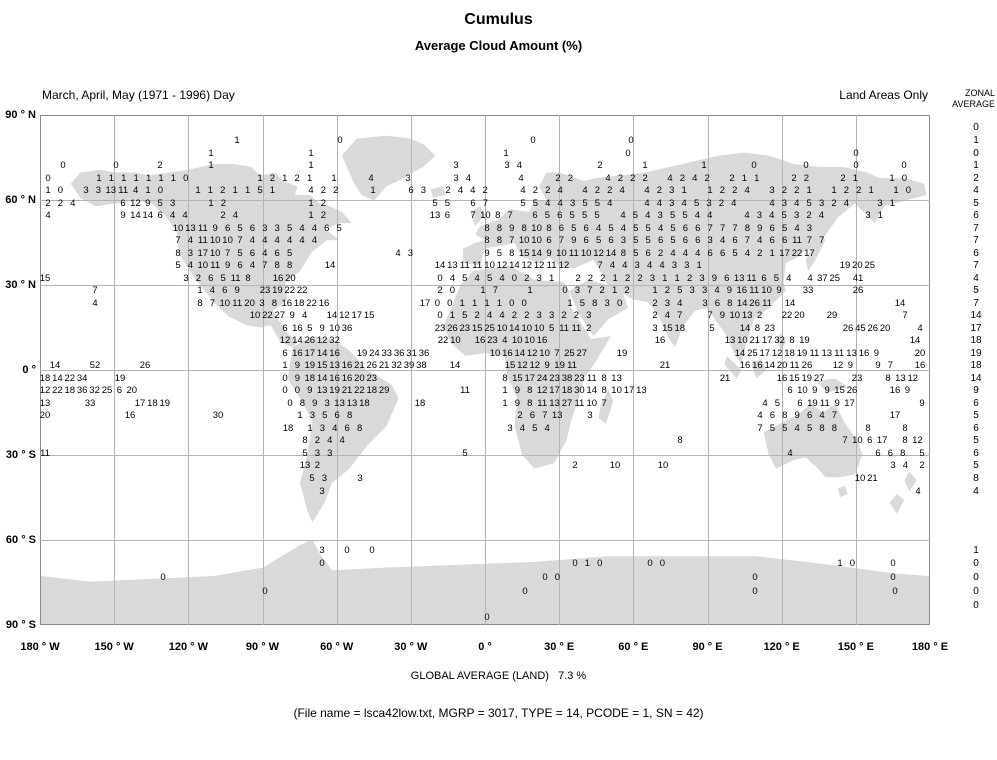 This screenshot has width=997, height=760. What do you see at coordinates (976, 390) in the screenshot?
I see `zonal-average-value: 9` at bounding box center [976, 390].